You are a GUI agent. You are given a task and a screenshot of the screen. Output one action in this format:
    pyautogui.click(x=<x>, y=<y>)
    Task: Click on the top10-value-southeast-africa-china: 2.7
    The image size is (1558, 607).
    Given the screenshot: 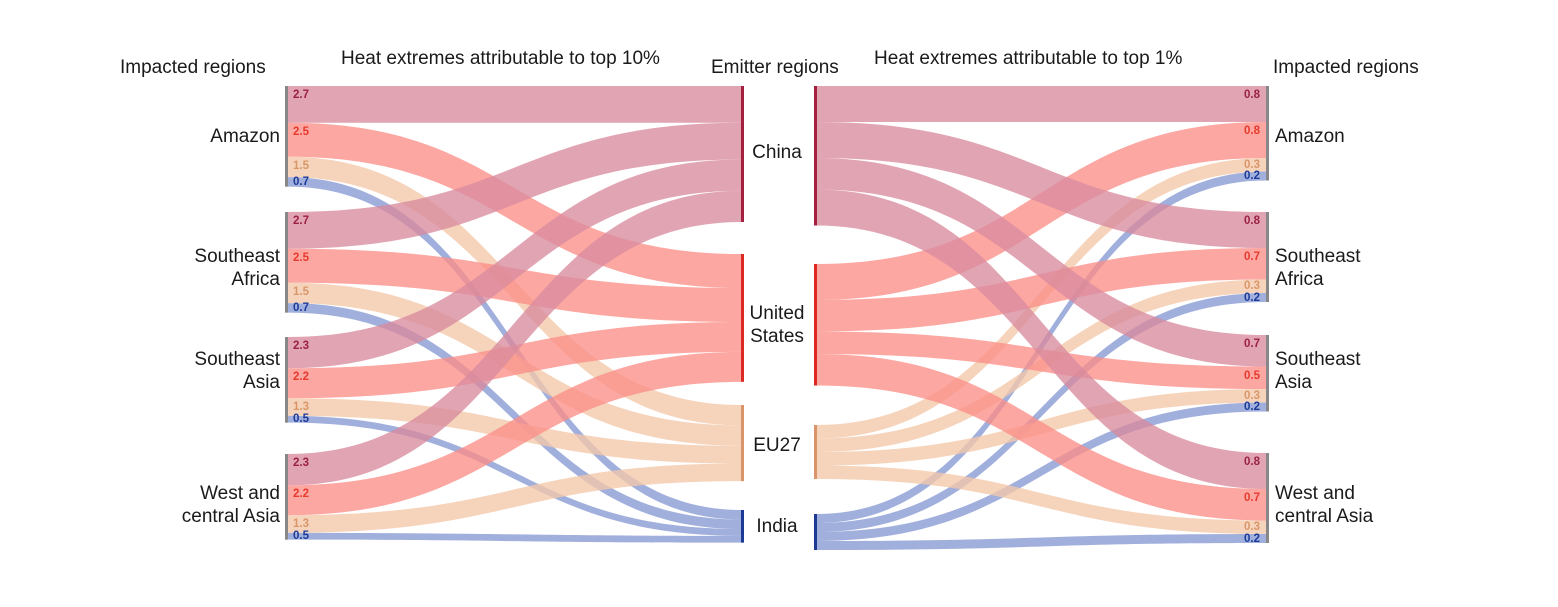 What is the action you would take?
    pyautogui.click(x=301, y=221)
    